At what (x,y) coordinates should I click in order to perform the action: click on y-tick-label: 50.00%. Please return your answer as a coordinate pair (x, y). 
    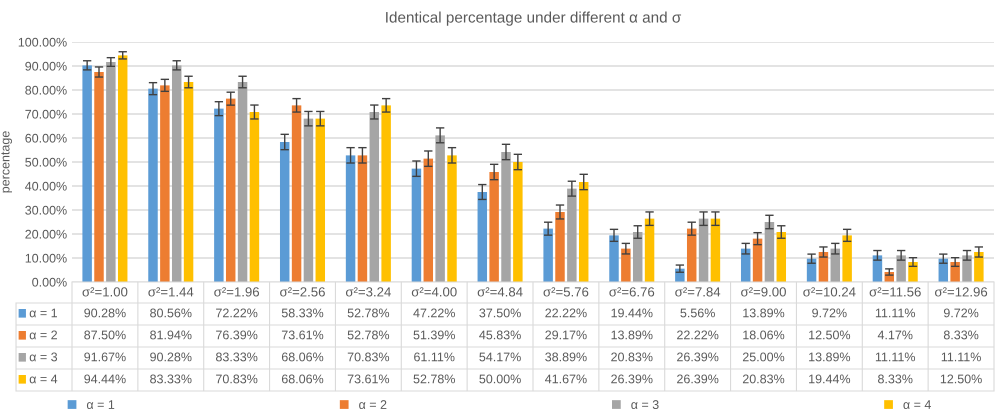
    Looking at the image, I should click on (46, 162).